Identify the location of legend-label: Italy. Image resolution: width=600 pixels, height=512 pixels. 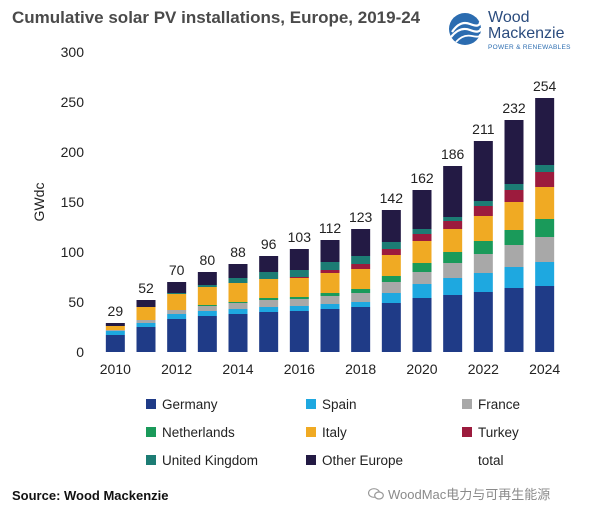
(334, 432).